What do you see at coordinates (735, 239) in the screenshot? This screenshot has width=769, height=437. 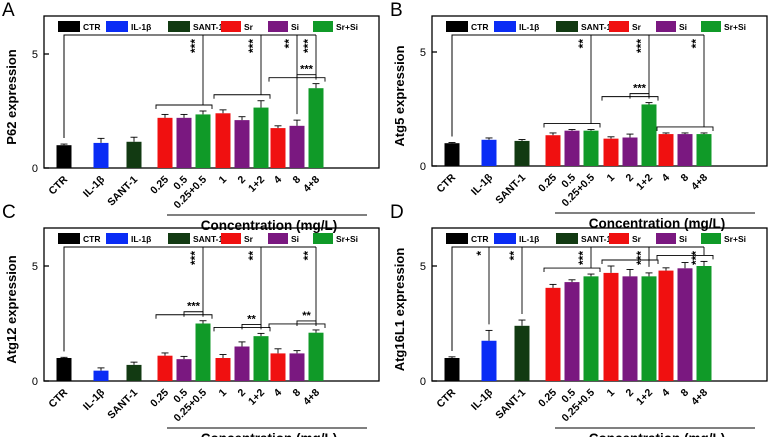 I see `legend-entry: Sr+Si` at bounding box center [735, 239].